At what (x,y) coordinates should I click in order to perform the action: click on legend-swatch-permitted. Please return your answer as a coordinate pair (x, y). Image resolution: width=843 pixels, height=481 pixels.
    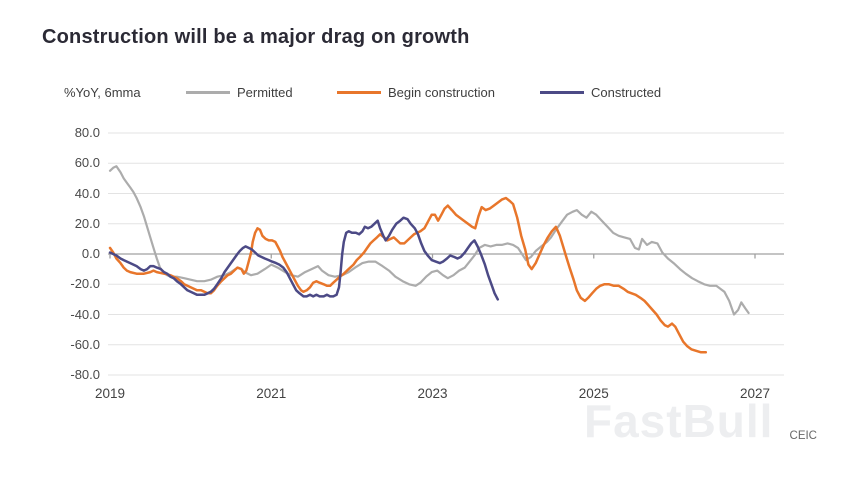
    Looking at the image, I should click on (208, 92).